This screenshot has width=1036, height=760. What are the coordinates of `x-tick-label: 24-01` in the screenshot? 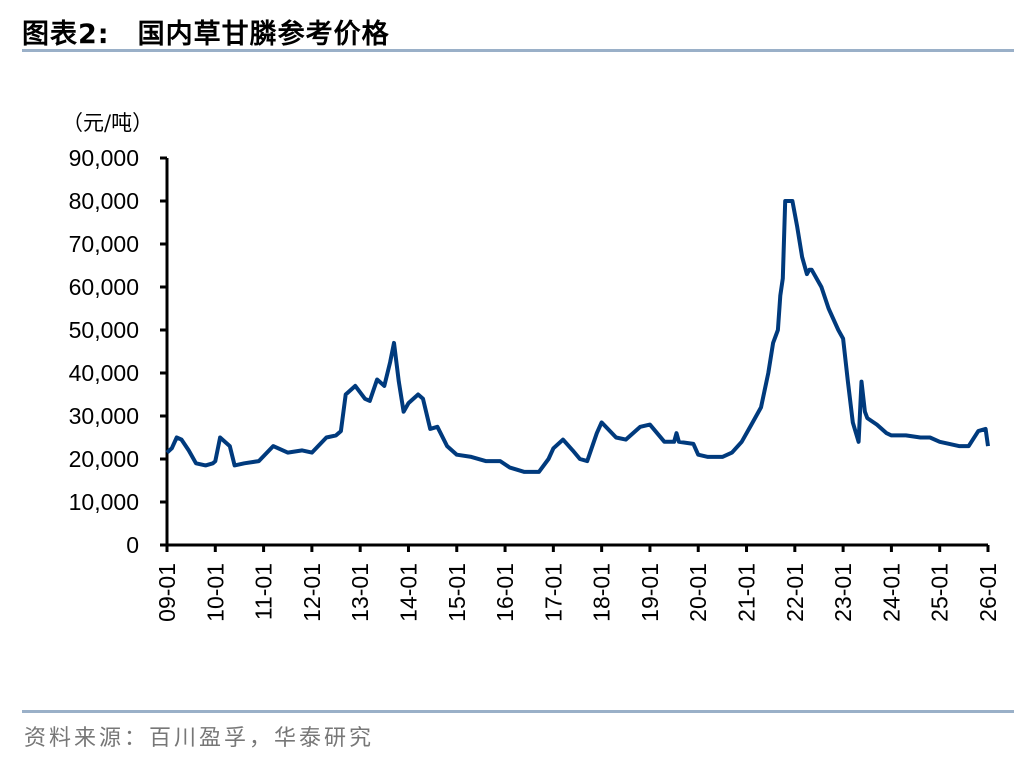 It's located at (891, 592).